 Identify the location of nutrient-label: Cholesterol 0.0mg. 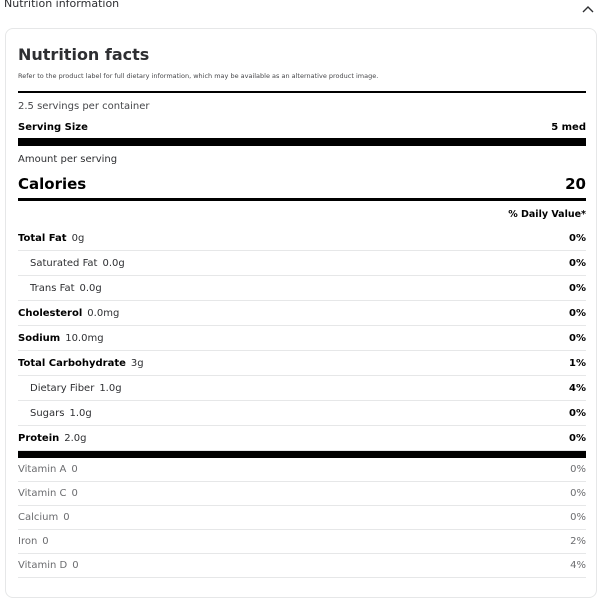
(68, 313).